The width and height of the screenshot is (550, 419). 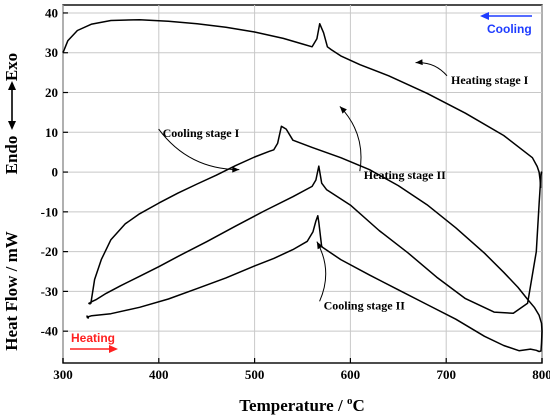 I want to click on y-tick-label: -30, so click(x=49, y=291).